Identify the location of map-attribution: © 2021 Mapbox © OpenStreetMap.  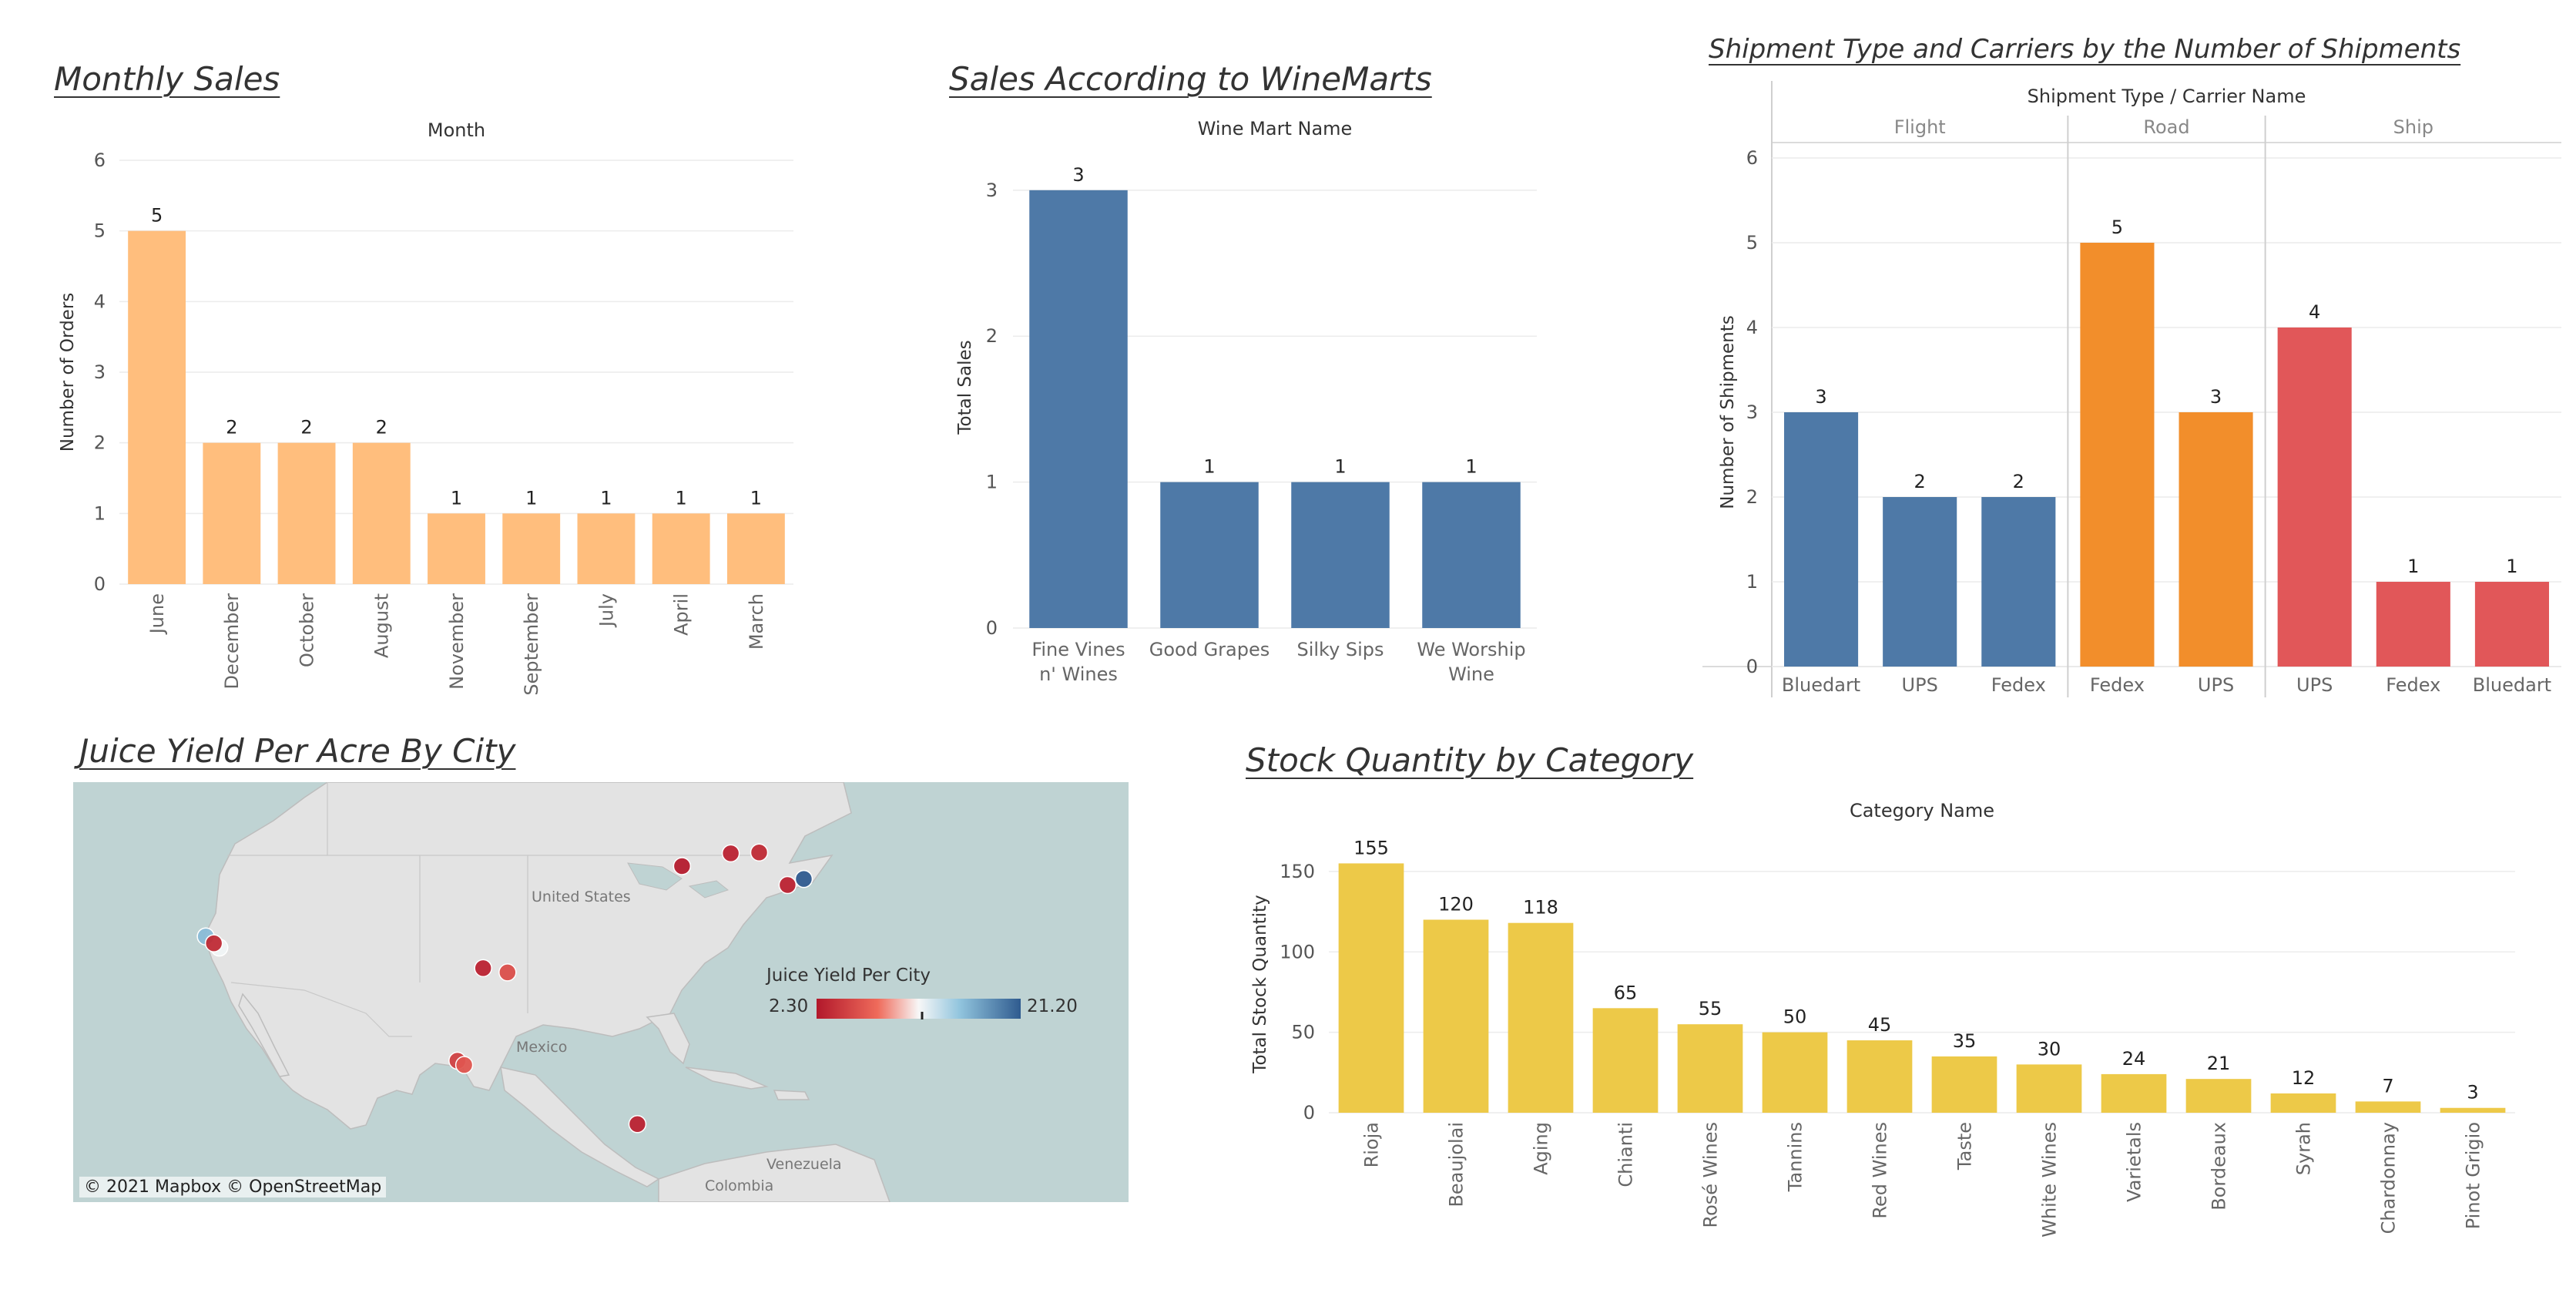
(233, 1187).